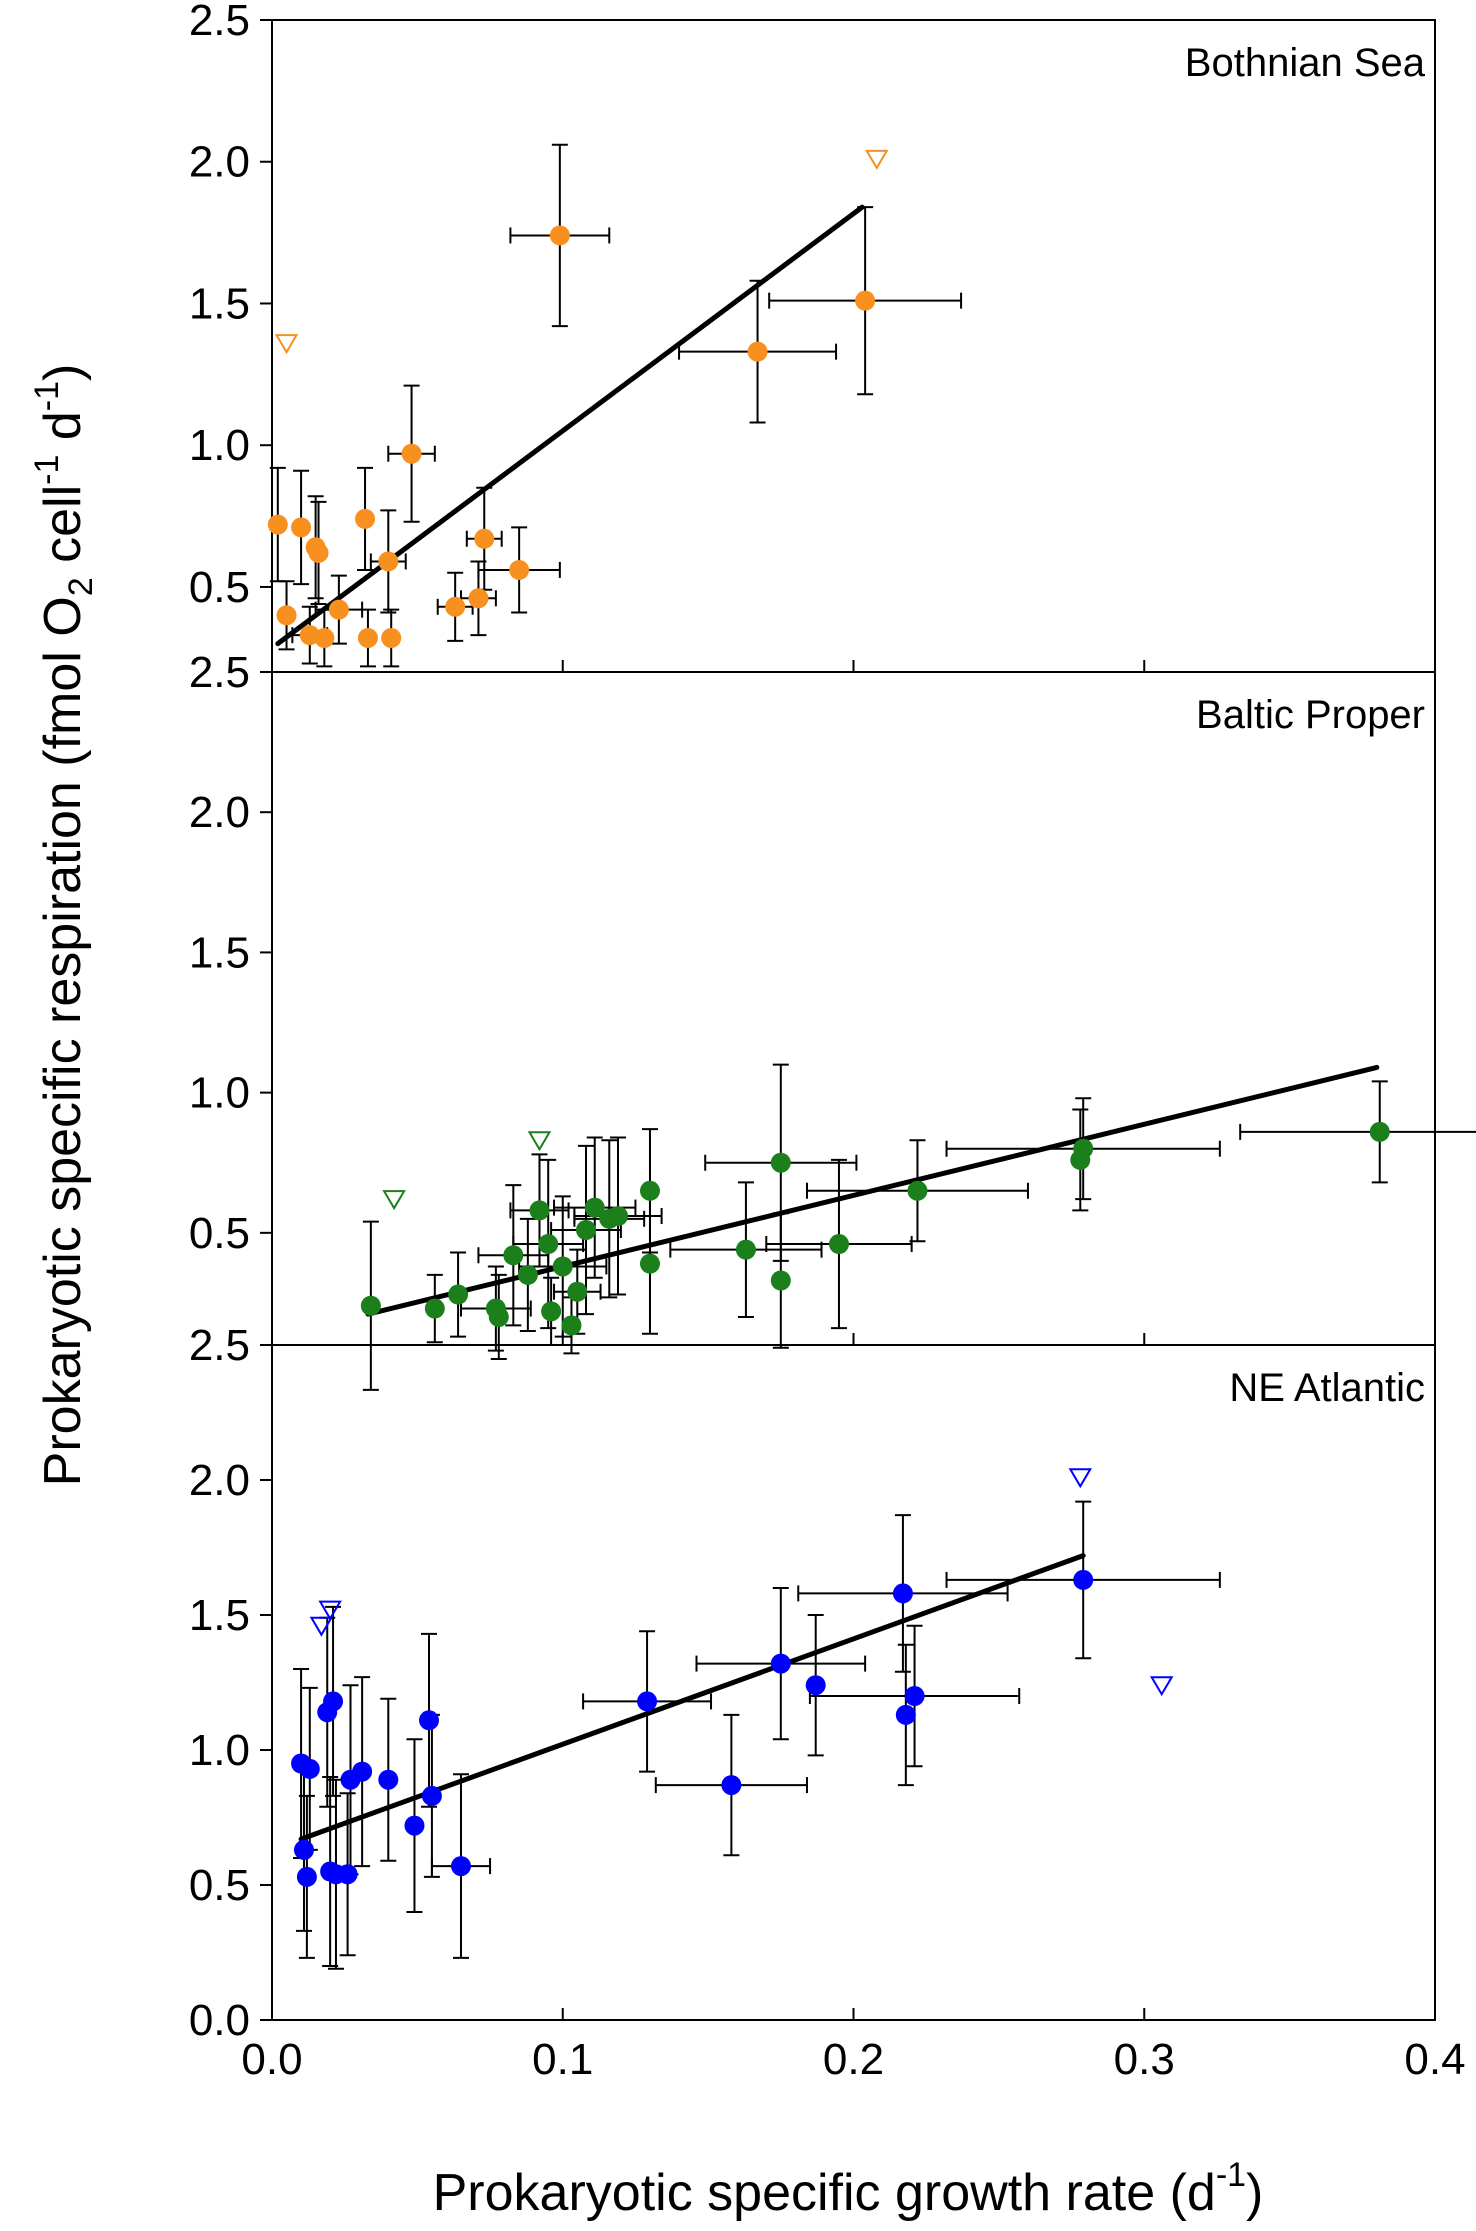 This screenshot has width=1476, height=2231. I want to click on y-axis-title-part-4: ), so click(63, 372).